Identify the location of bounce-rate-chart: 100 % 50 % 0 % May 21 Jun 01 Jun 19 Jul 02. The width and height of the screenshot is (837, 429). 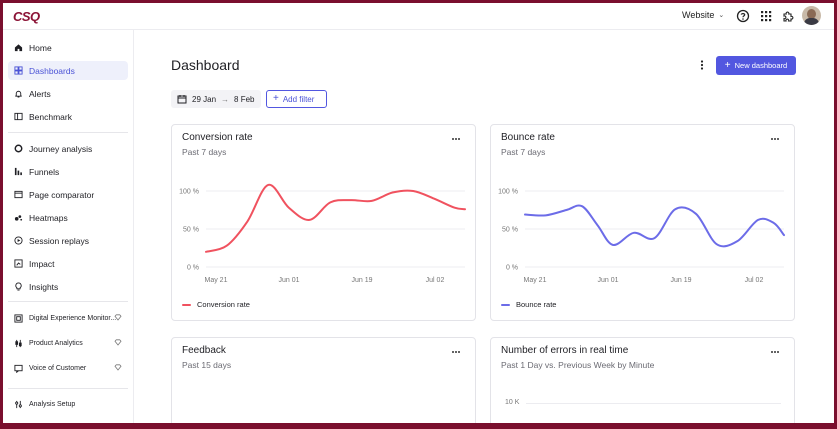
(641, 236).